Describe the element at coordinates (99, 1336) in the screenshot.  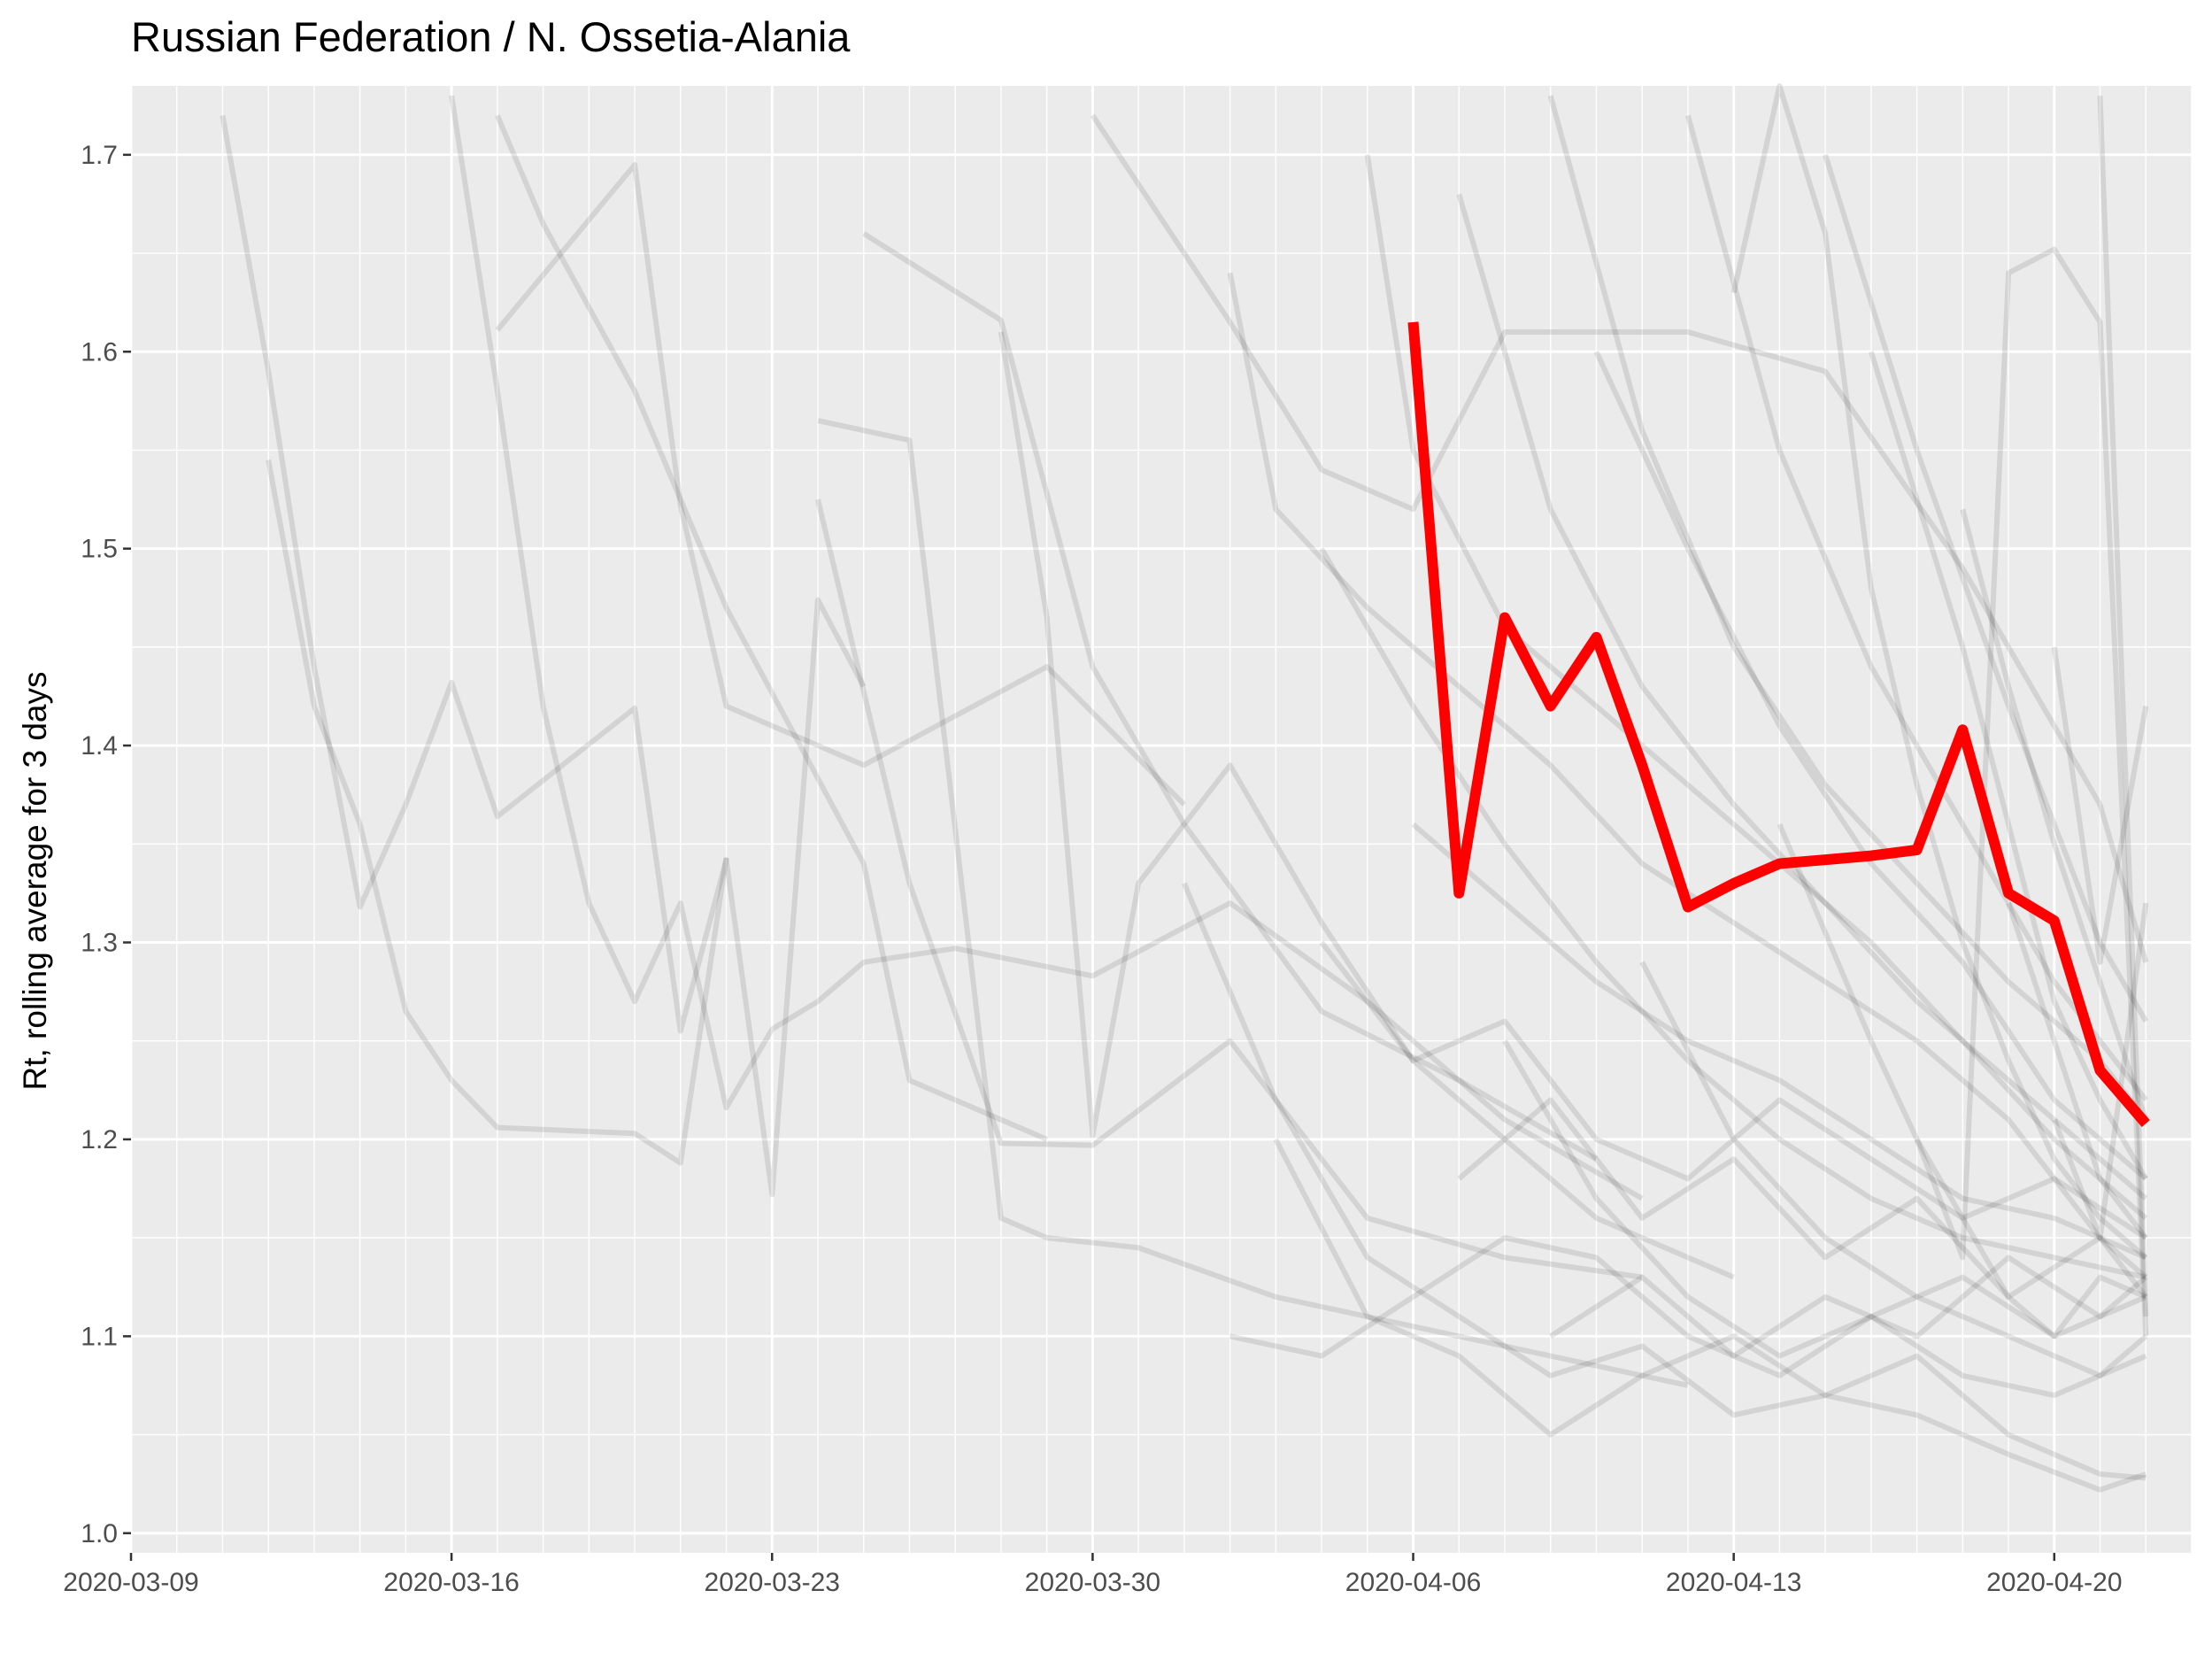
I see `y-tick-label: 1.1` at that location.